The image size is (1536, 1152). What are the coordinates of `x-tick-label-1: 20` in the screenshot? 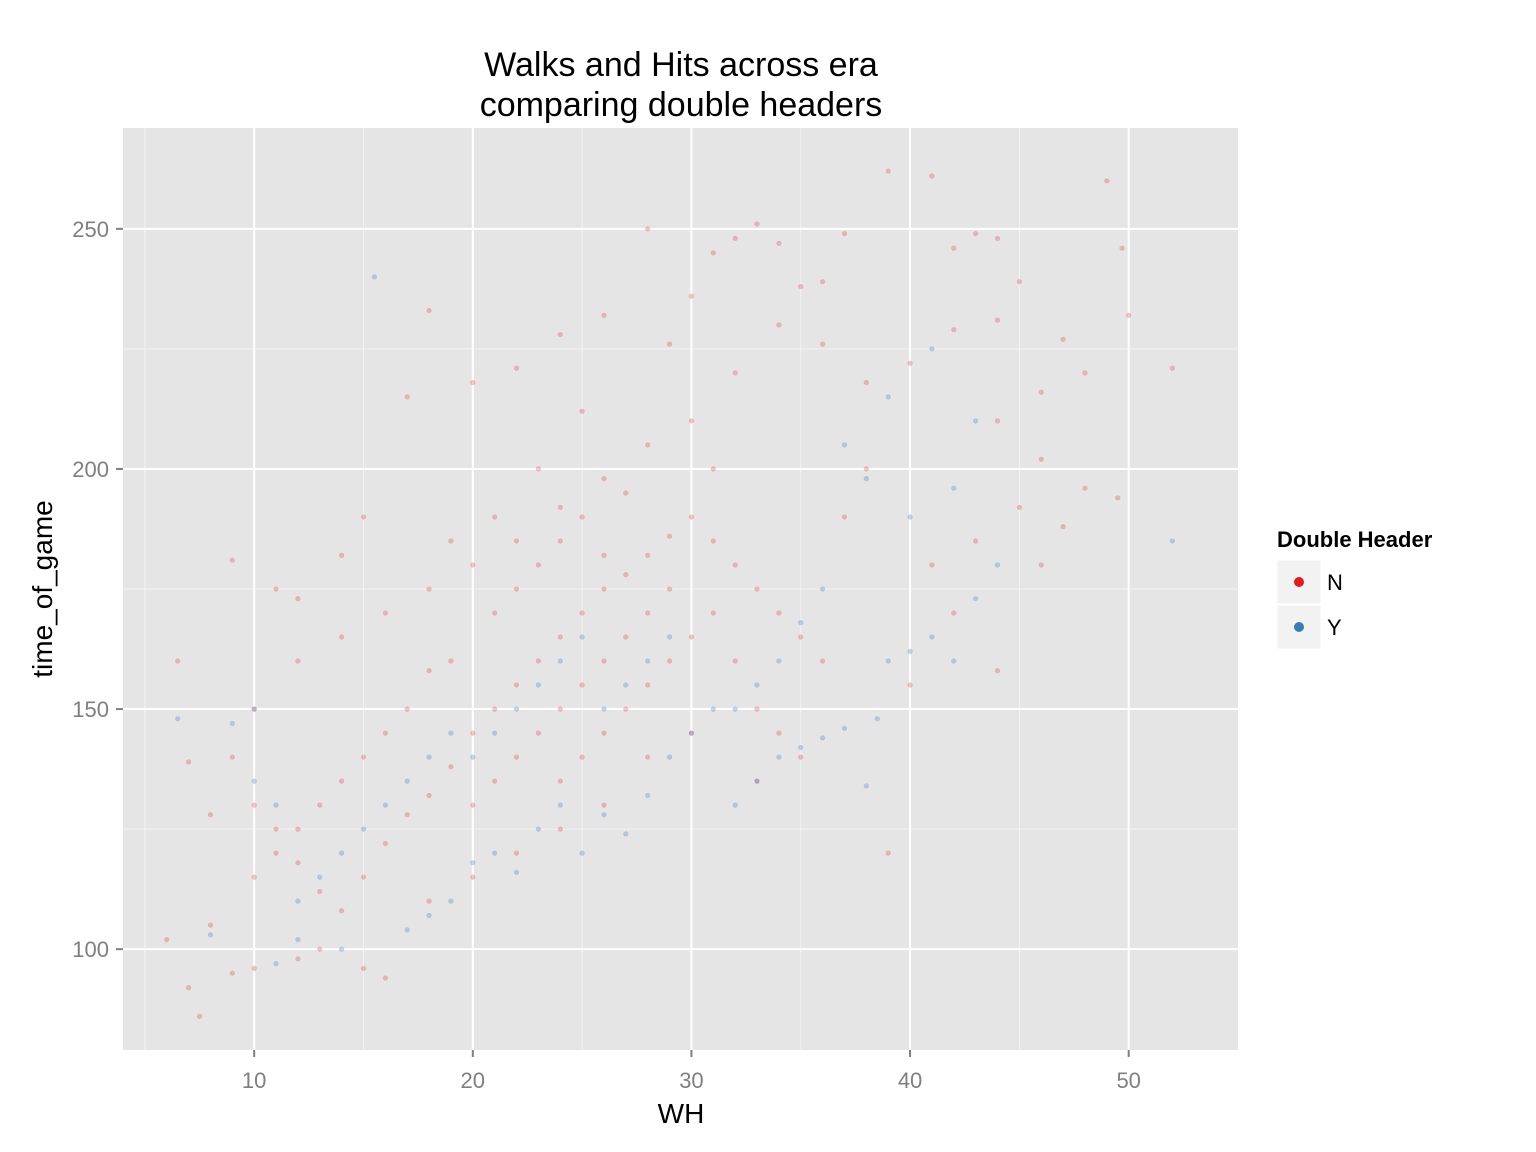 It's located at (473, 1080).